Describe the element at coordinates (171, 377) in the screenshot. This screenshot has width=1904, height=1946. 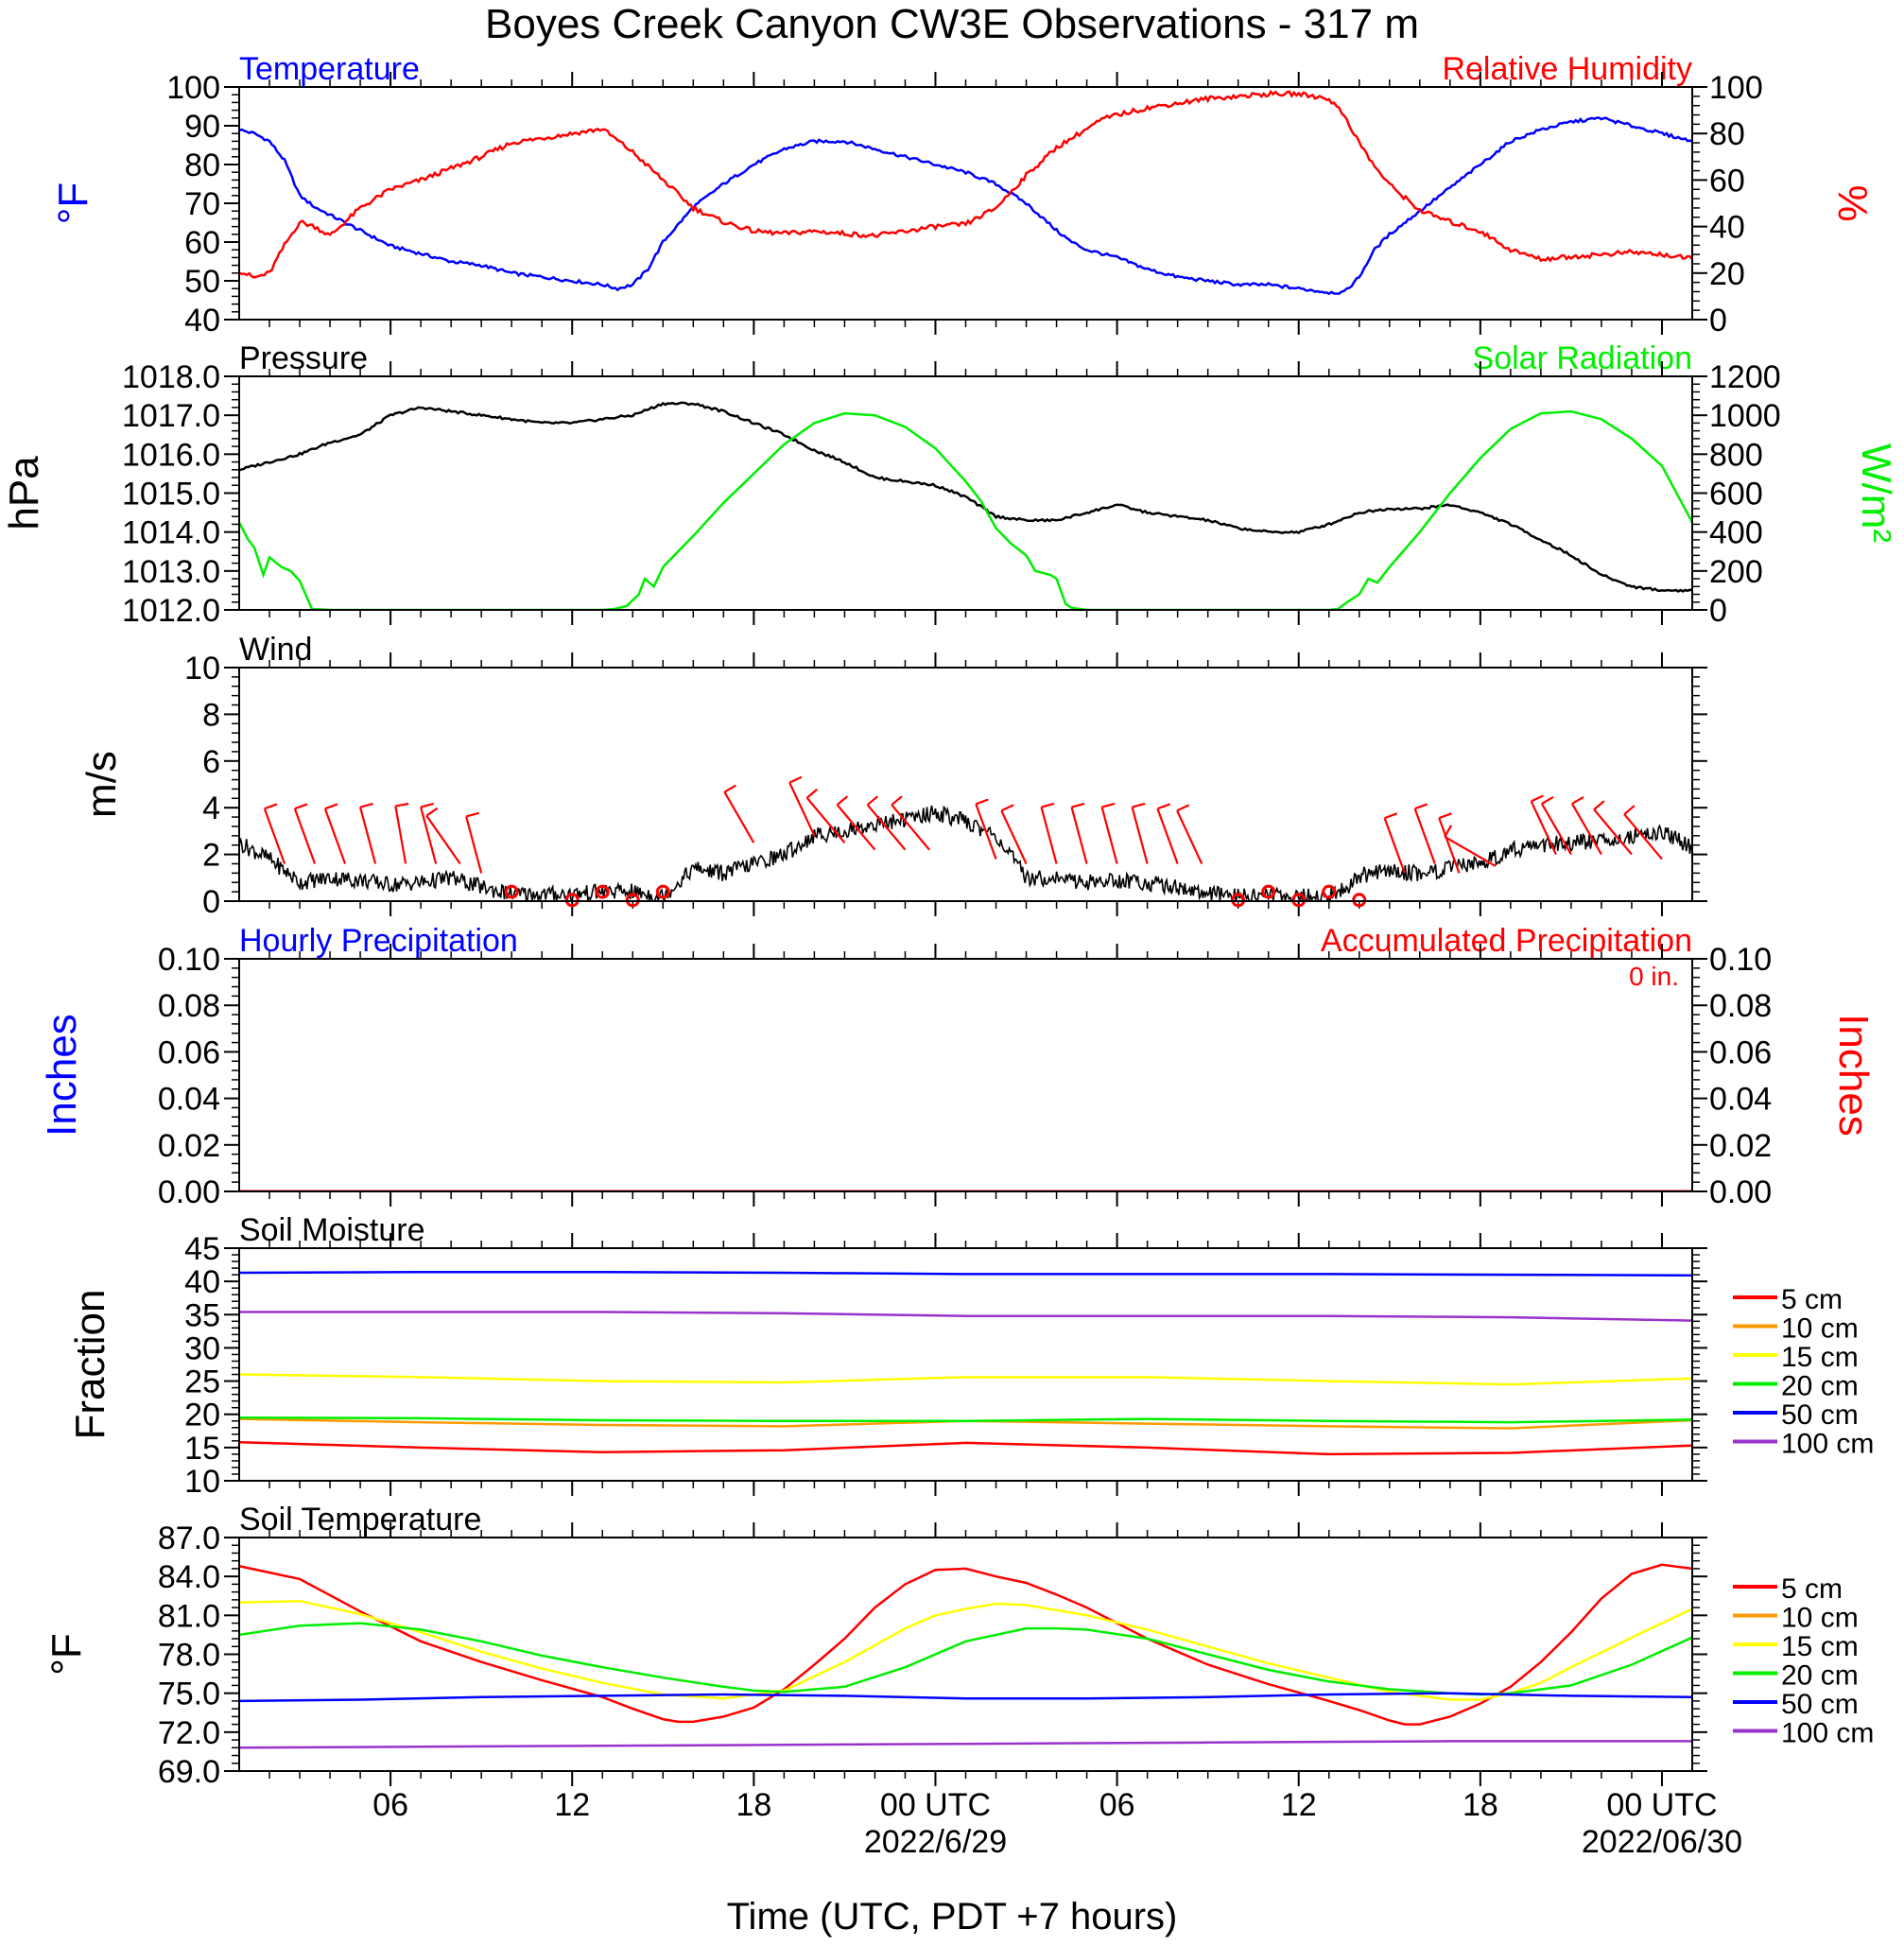
I see `y-tick-label: 1018.0` at that location.